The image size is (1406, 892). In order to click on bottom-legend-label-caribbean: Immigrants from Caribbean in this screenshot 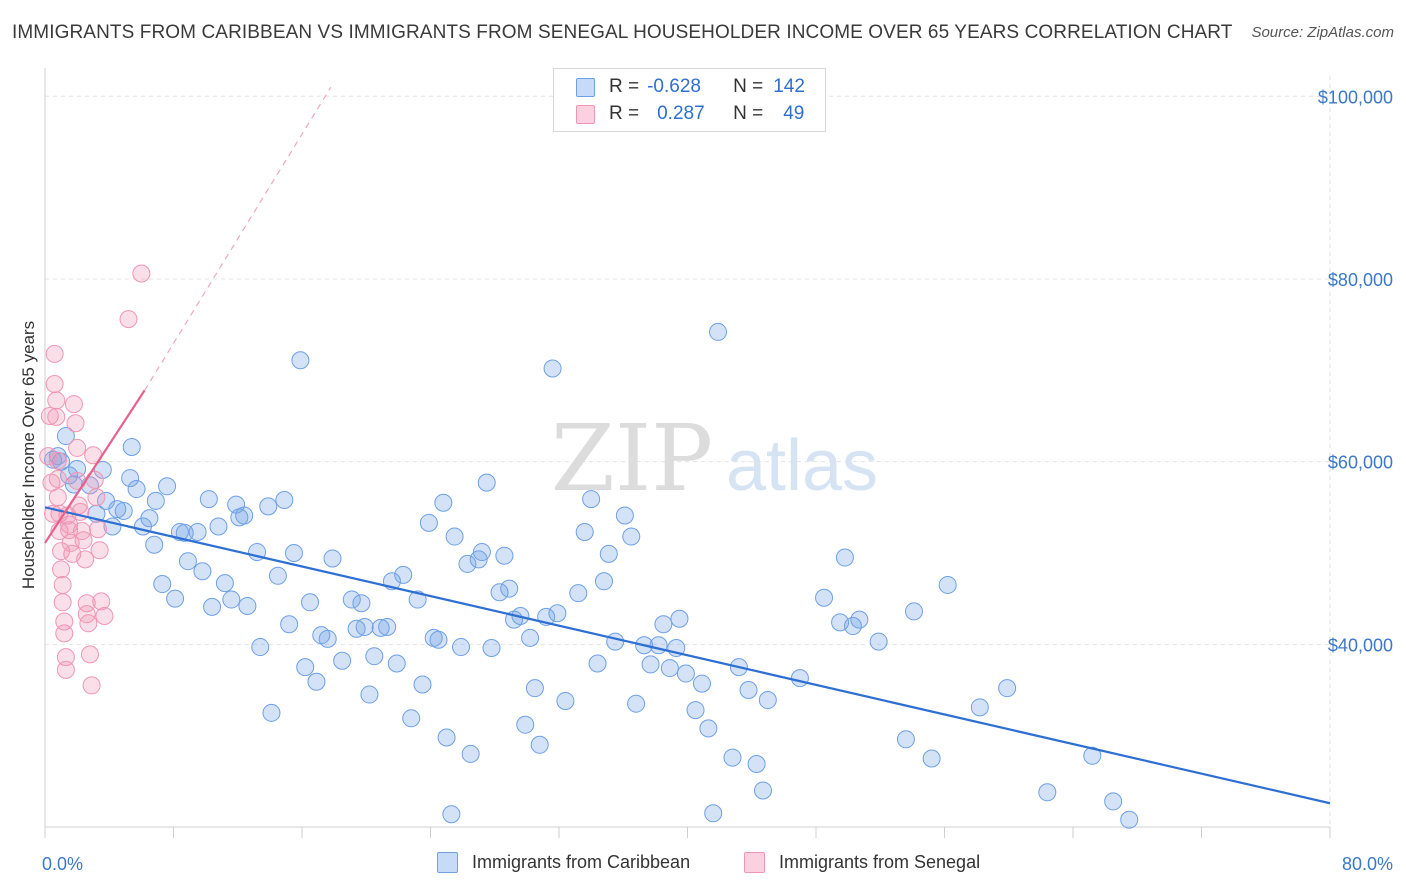, I will do `click(581, 862)`.